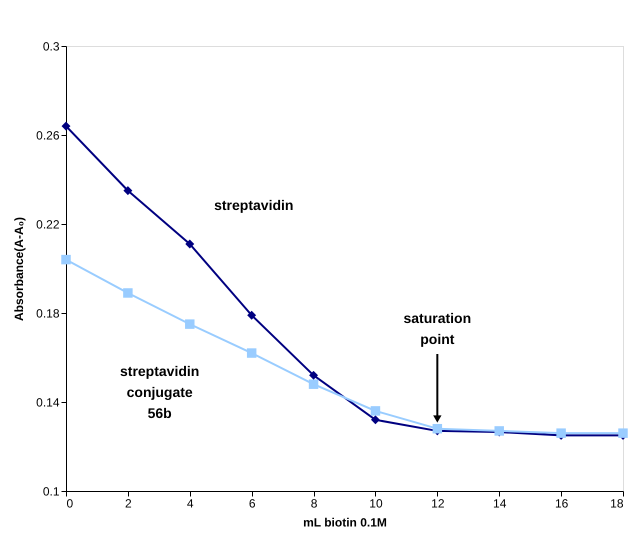  Describe the element at coordinates (48, 135) in the screenshot. I see `y-tick-label: 0.26` at that location.